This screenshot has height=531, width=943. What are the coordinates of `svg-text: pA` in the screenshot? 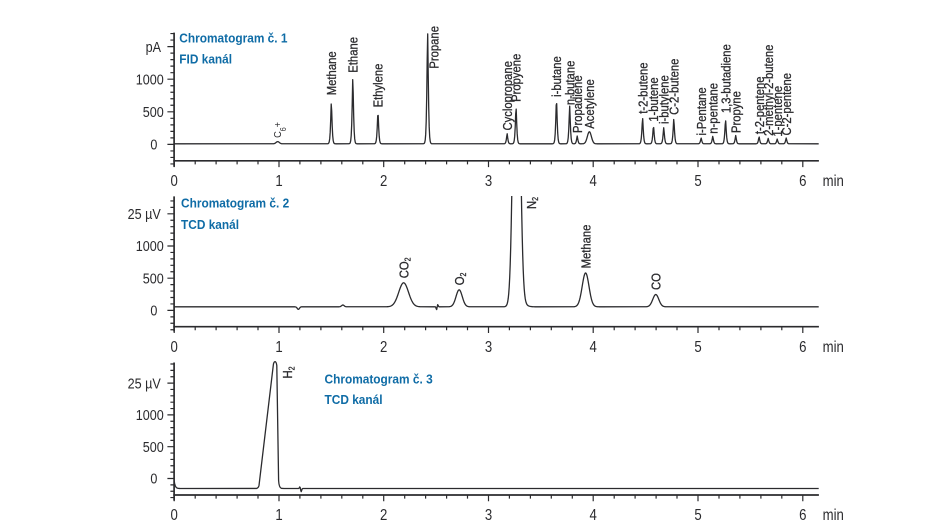 It's located at (154, 46).